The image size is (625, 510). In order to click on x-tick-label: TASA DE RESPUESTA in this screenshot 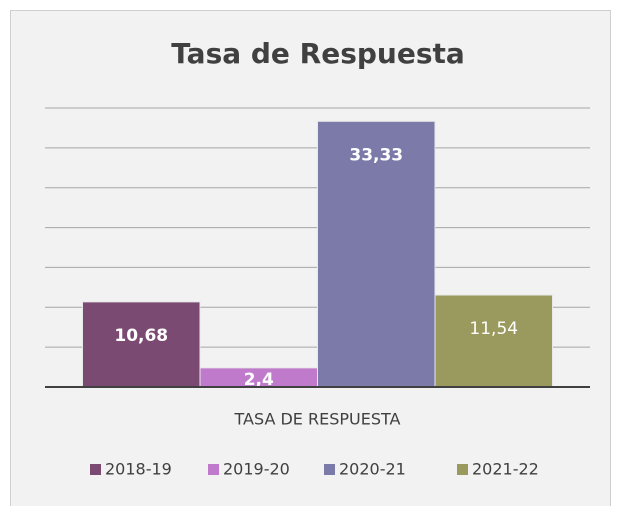, I will do `click(317, 419)`.